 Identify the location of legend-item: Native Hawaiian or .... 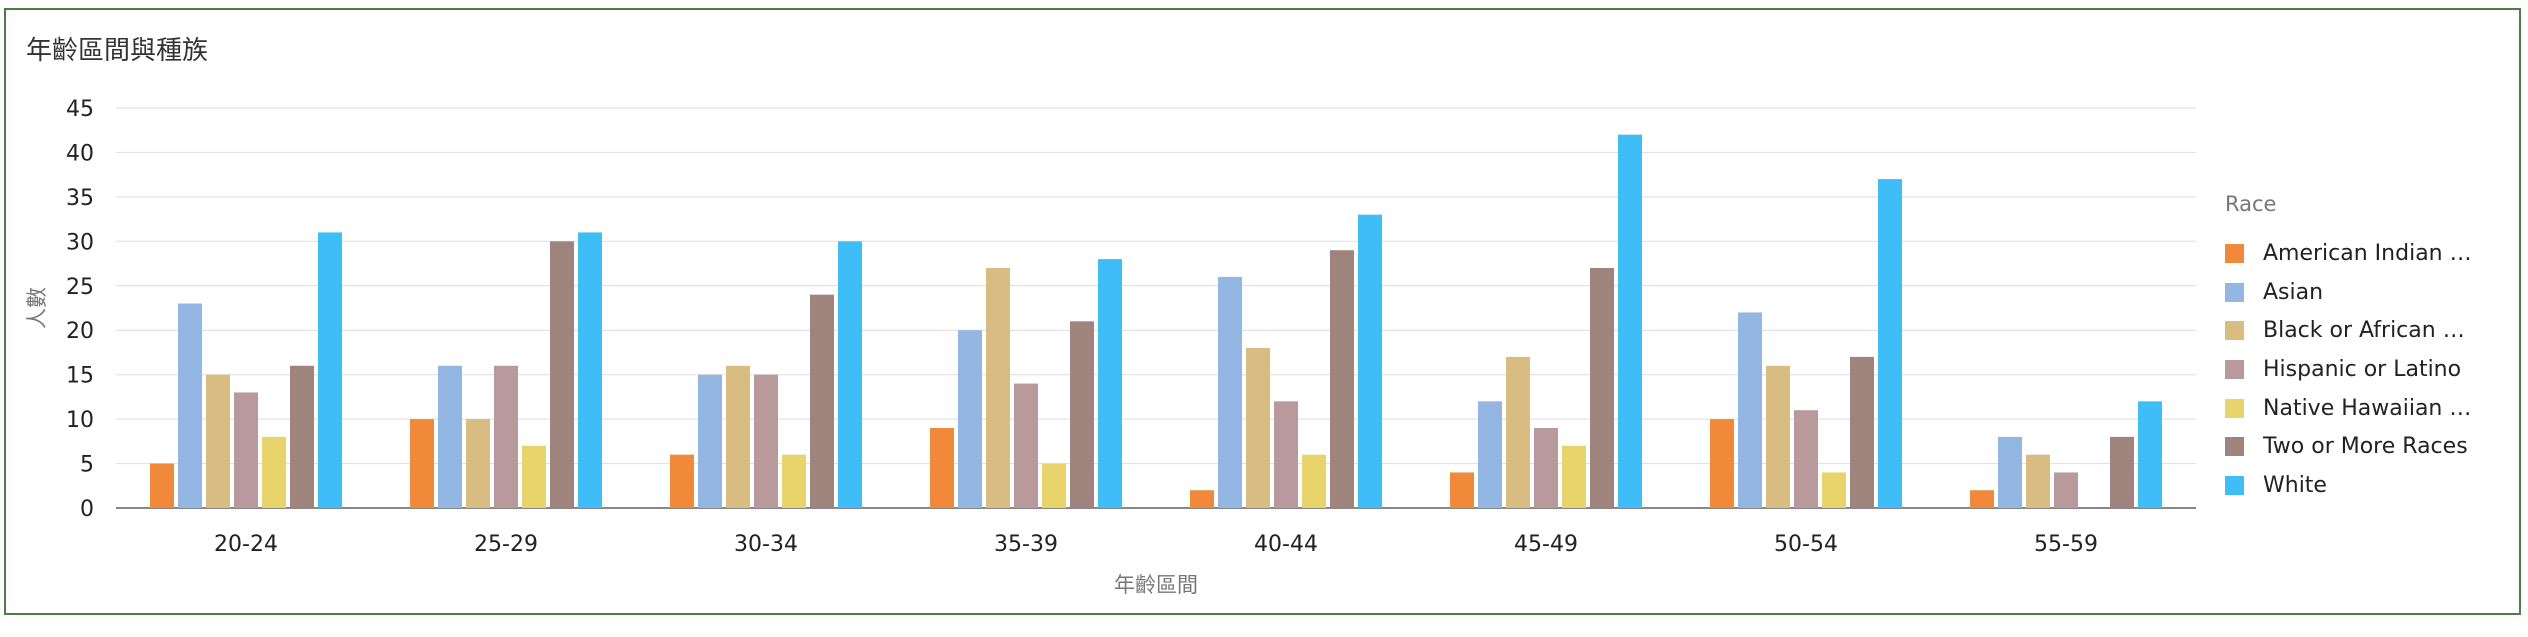
(2351, 408).